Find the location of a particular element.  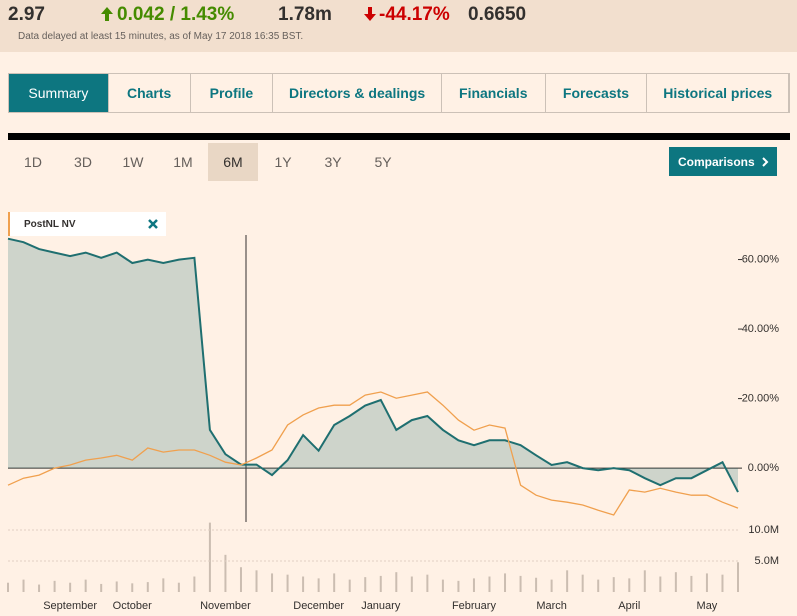

price: 2.97 is located at coordinates (26, 14).